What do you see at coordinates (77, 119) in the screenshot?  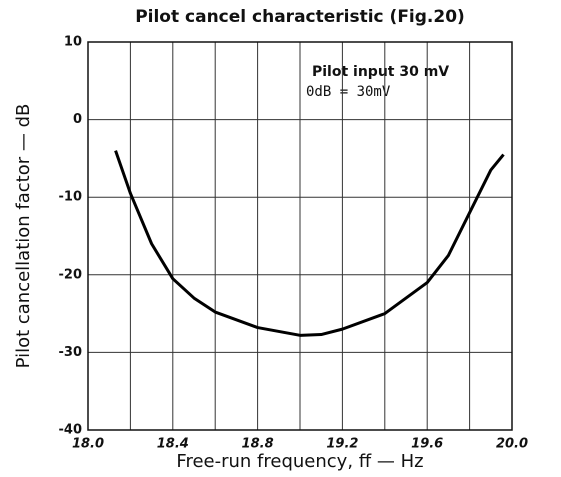 I see `y-tick-label: 0` at bounding box center [77, 119].